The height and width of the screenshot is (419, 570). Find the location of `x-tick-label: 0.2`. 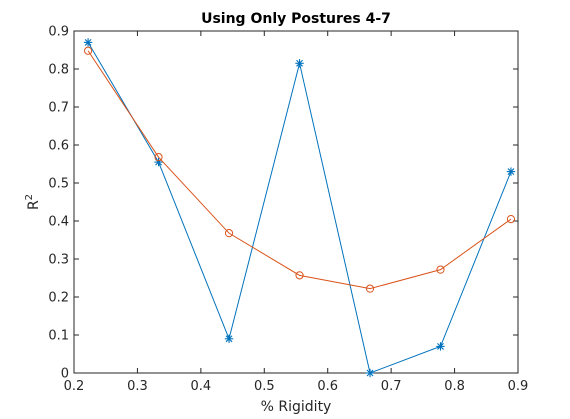

x-tick-label: 0.2 is located at coordinates (74, 386).